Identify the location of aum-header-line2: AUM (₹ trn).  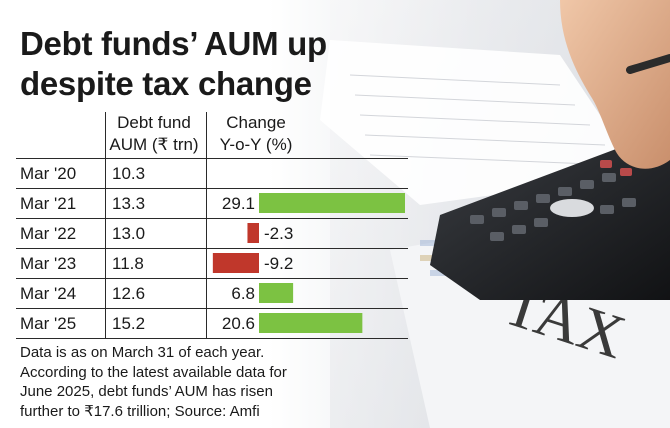
(154, 144).